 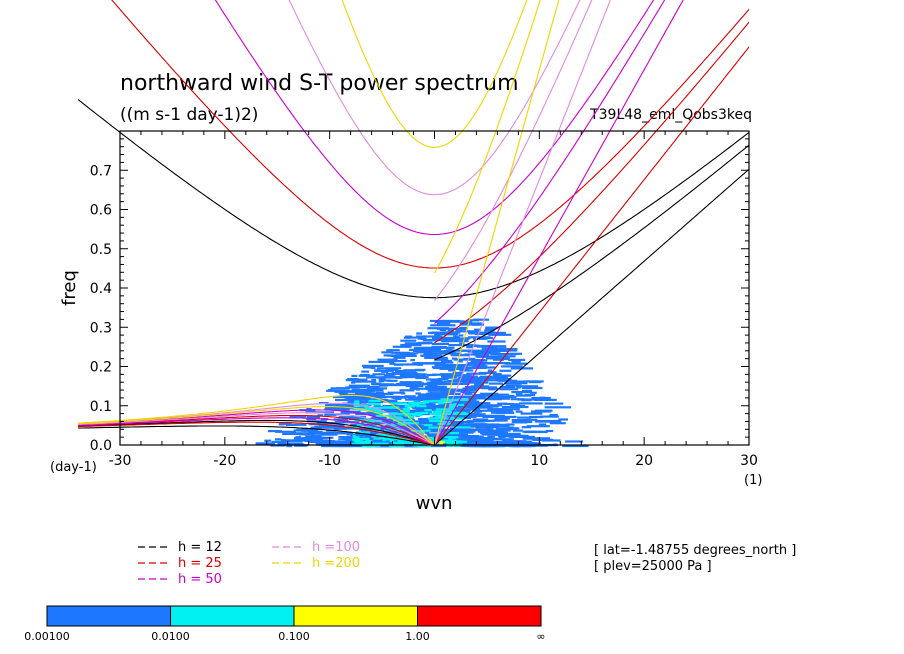 What do you see at coordinates (479, 616) in the screenshot?
I see `colorbar-segment` at bounding box center [479, 616].